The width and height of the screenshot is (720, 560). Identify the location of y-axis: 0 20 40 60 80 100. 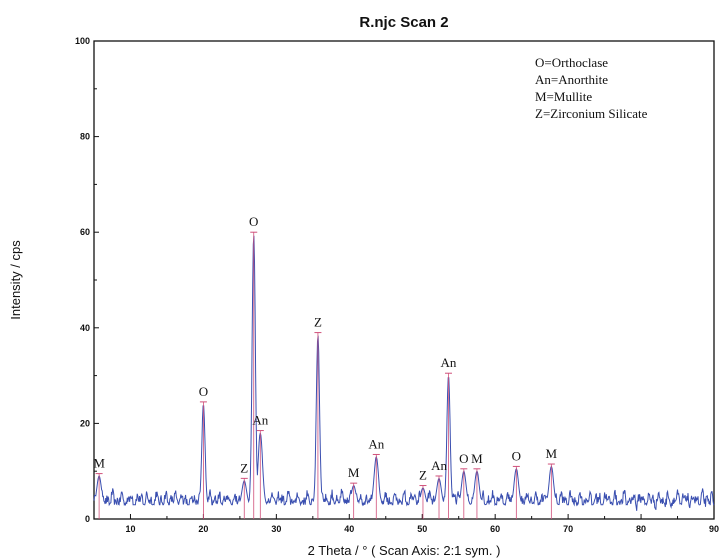
(87, 280).